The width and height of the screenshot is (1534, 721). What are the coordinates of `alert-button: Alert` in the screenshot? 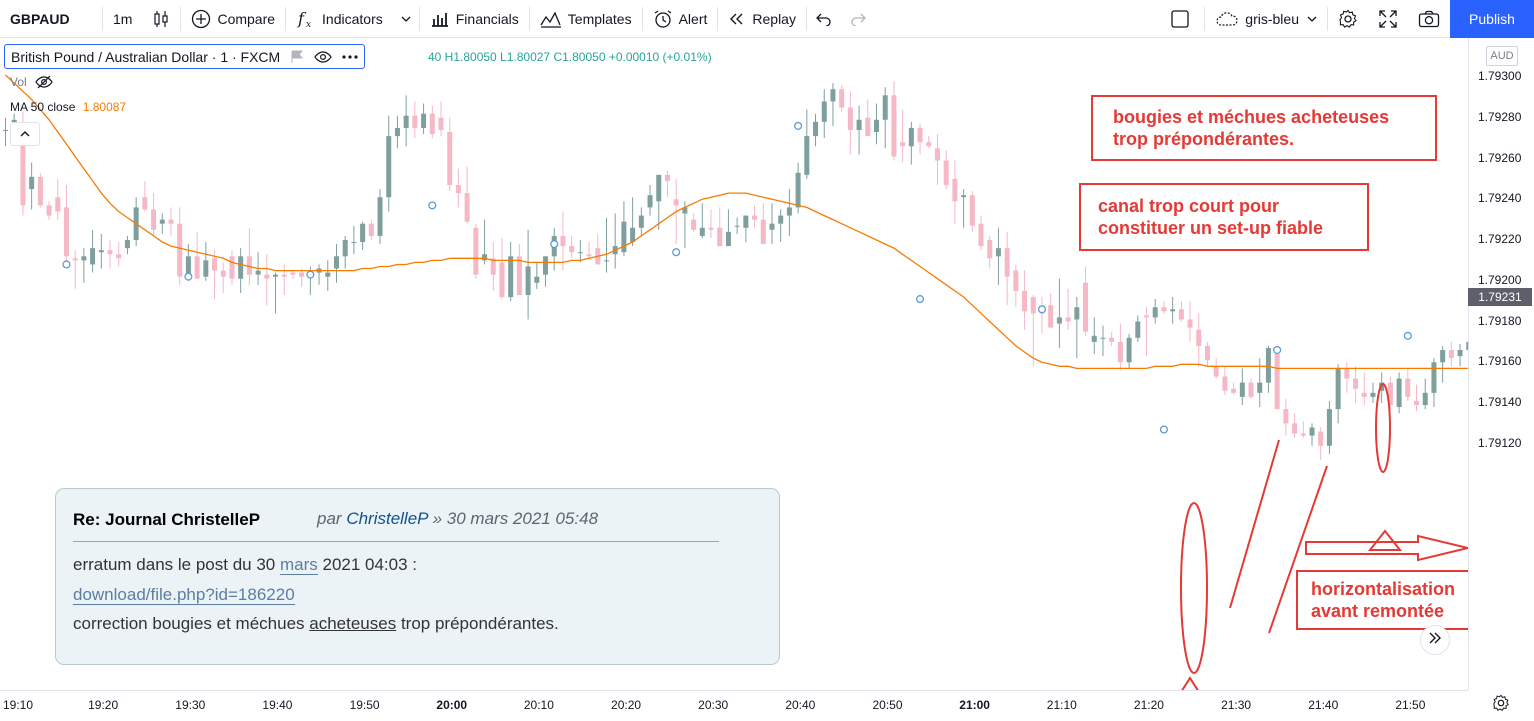 It's located at (680, 19).